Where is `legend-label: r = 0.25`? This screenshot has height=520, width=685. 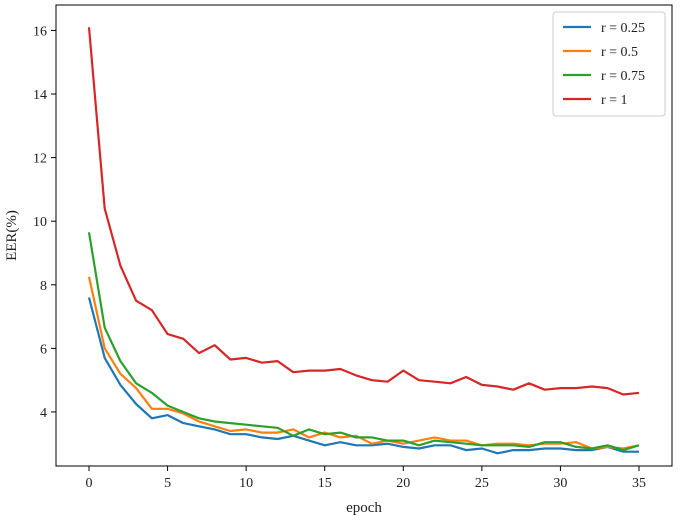 legend-label: r = 0.25 is located at coordinates (623, 28).